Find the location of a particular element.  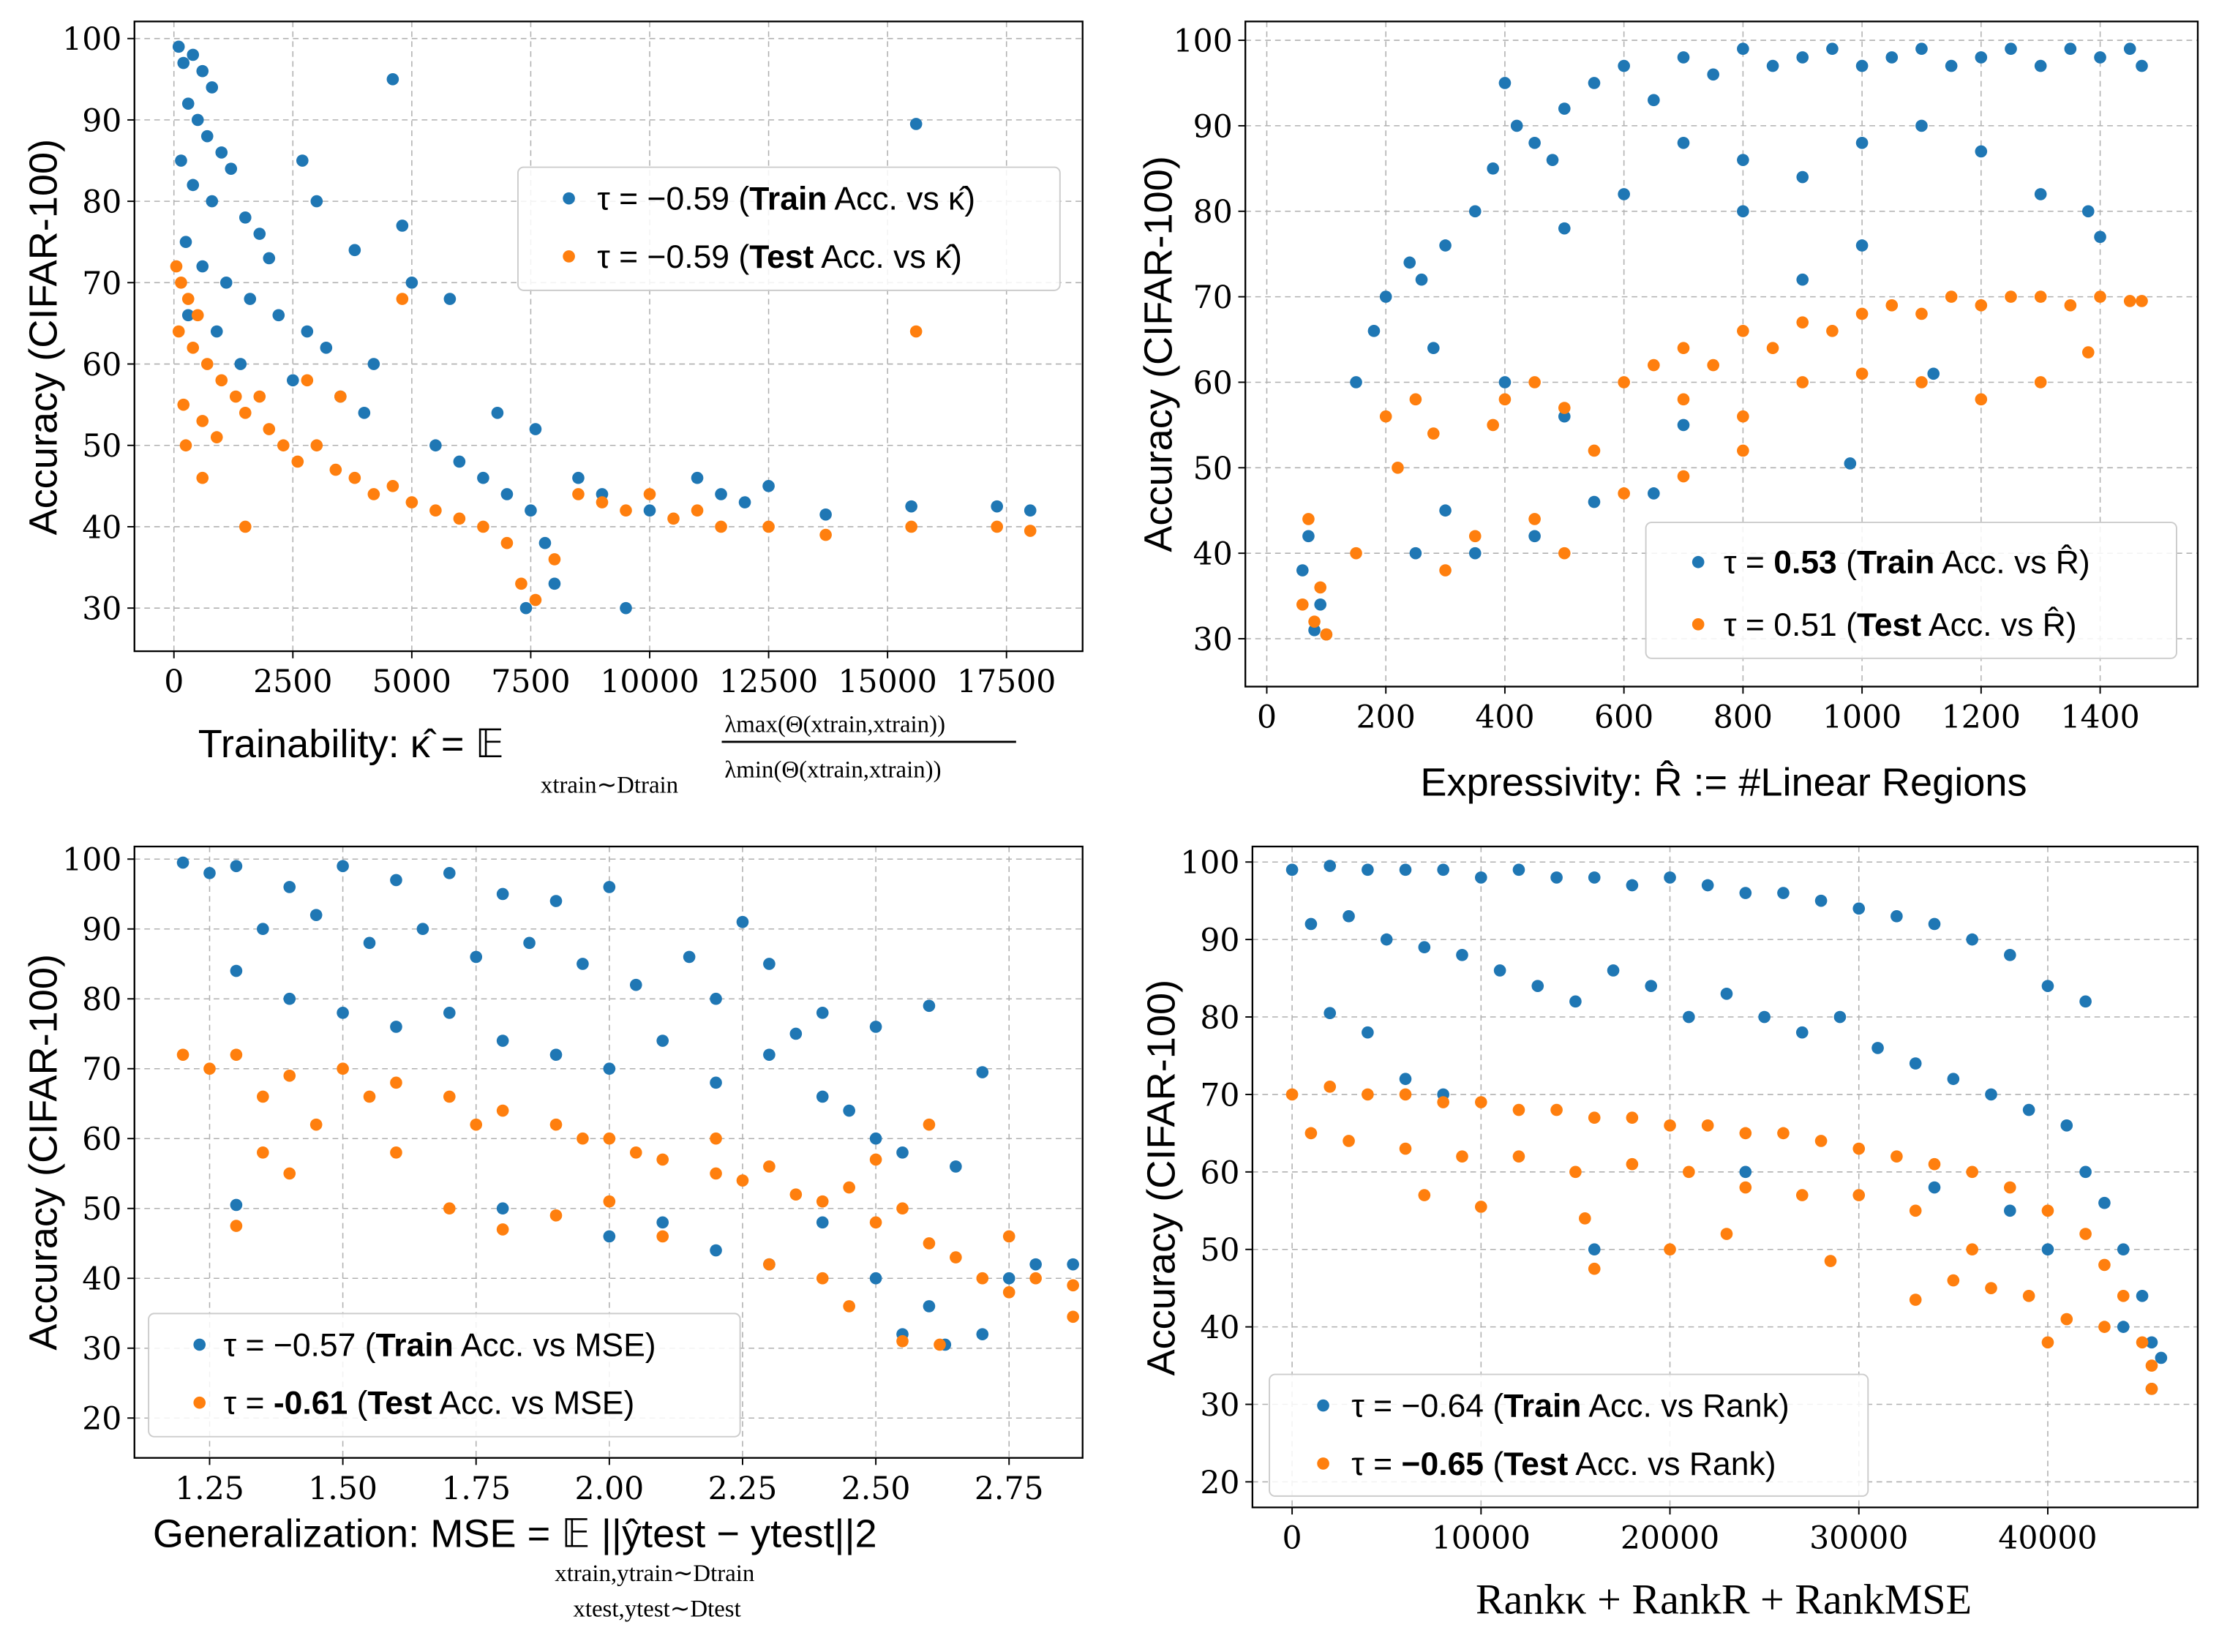

legend-text-part: τ = −0.57 ( is located at coordinates (300, 1345).